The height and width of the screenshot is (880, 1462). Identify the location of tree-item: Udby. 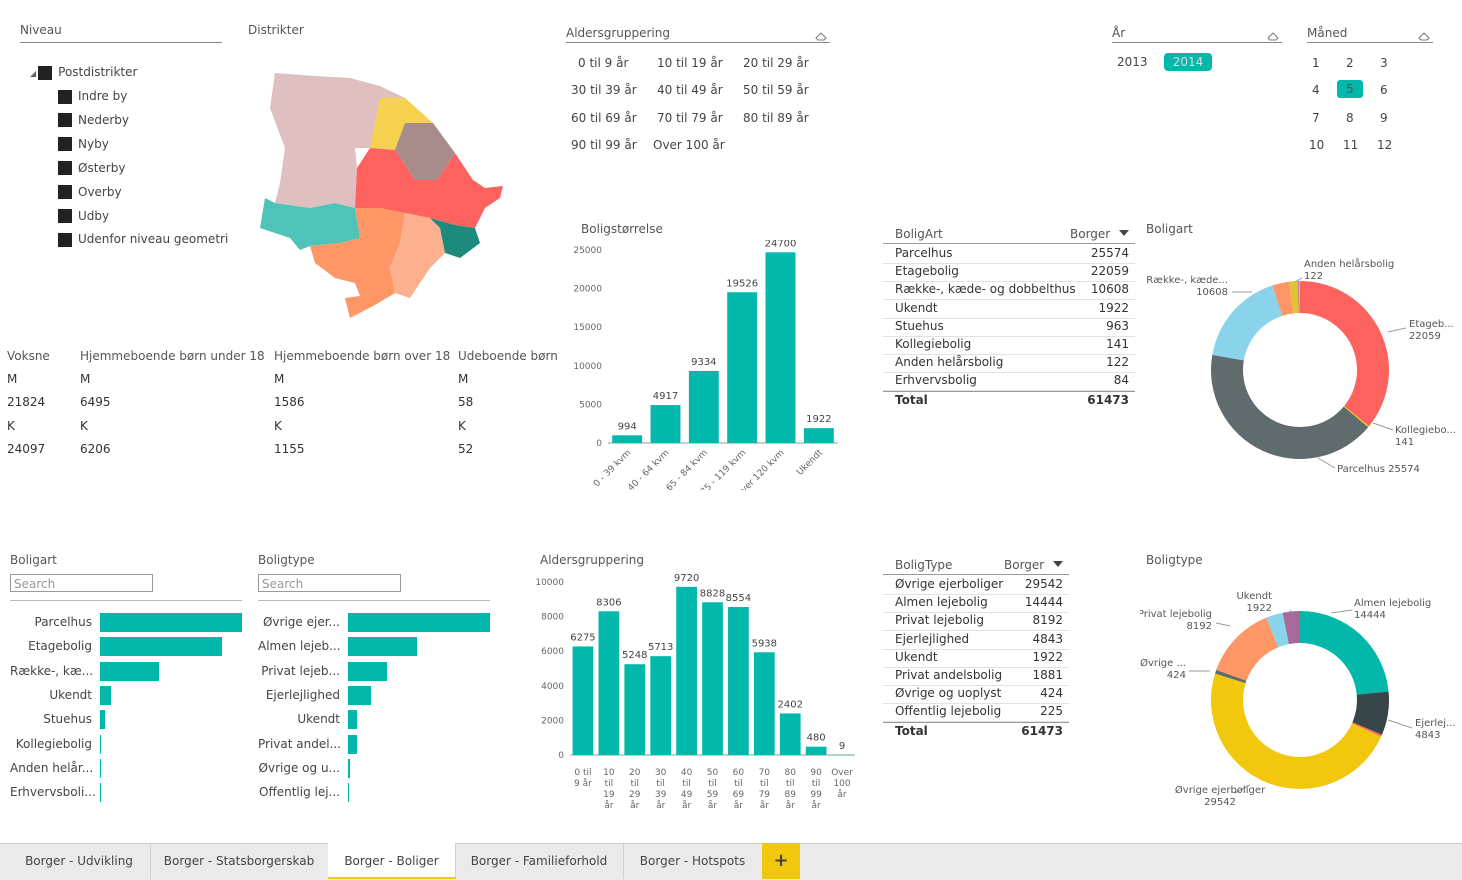
(83, 216).